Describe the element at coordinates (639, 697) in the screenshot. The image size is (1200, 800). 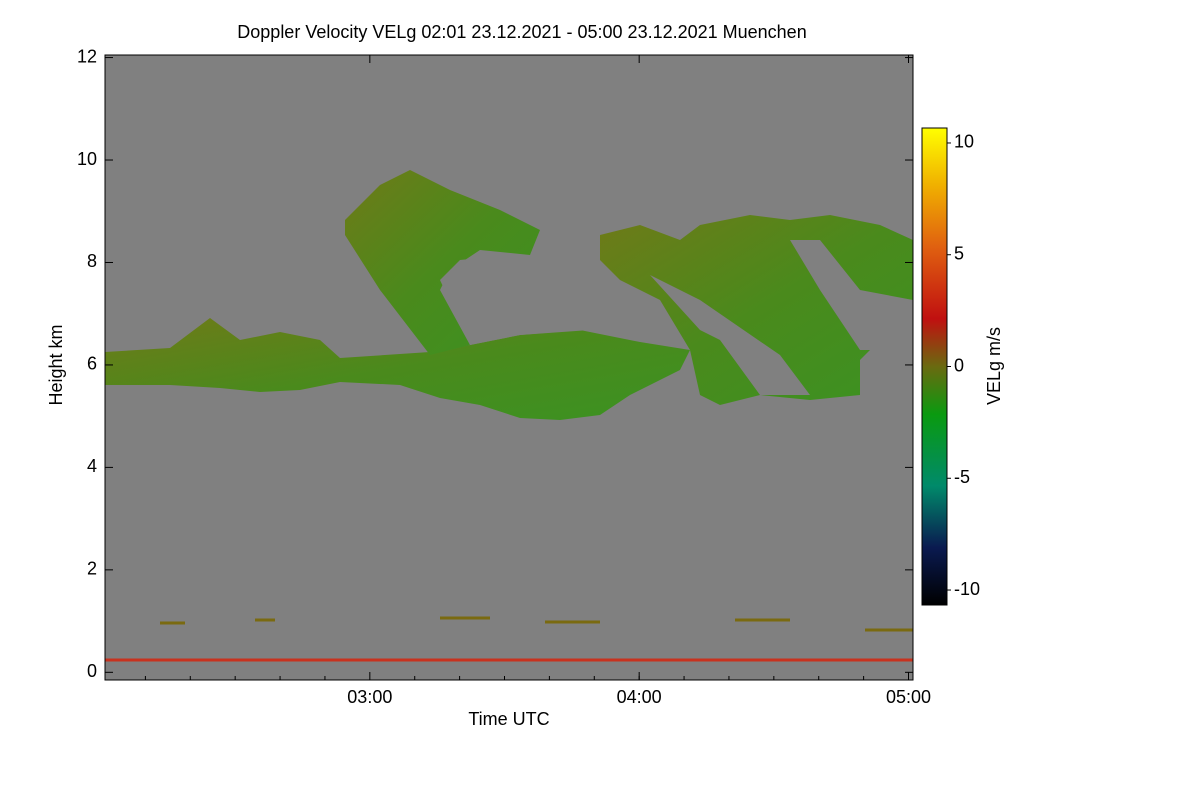
I see `x-tick-label: 04:00` at that location.